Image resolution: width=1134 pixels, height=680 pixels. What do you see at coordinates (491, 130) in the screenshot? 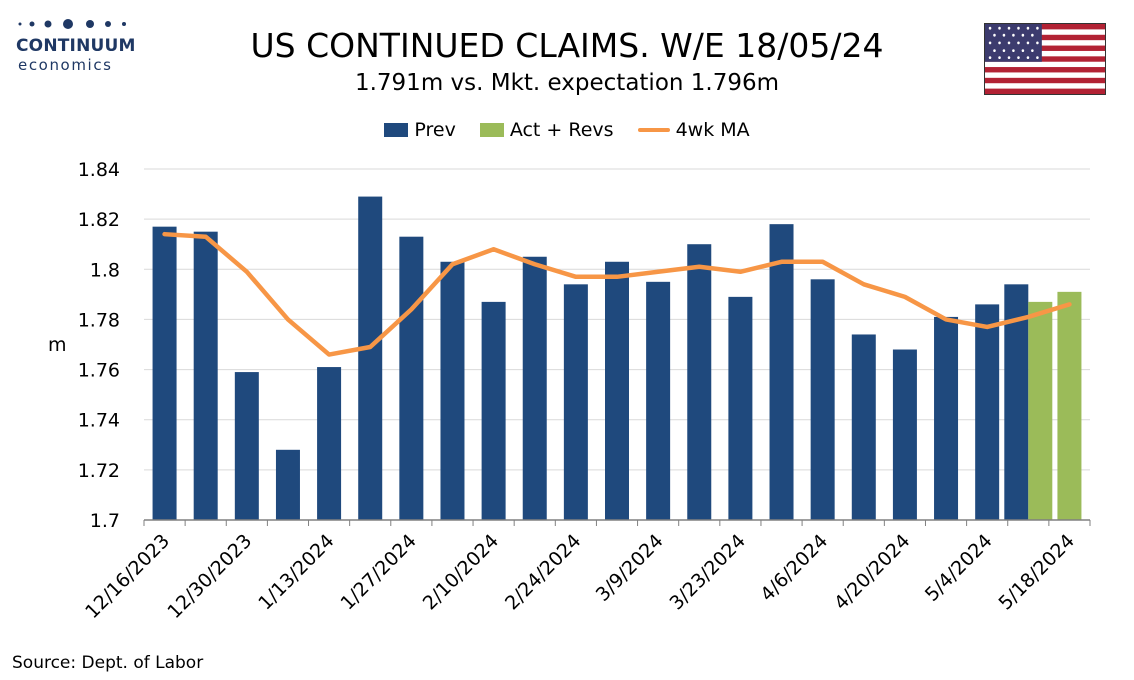
I see `legend-swatch-act-revs` at bounding box center [491, 130].